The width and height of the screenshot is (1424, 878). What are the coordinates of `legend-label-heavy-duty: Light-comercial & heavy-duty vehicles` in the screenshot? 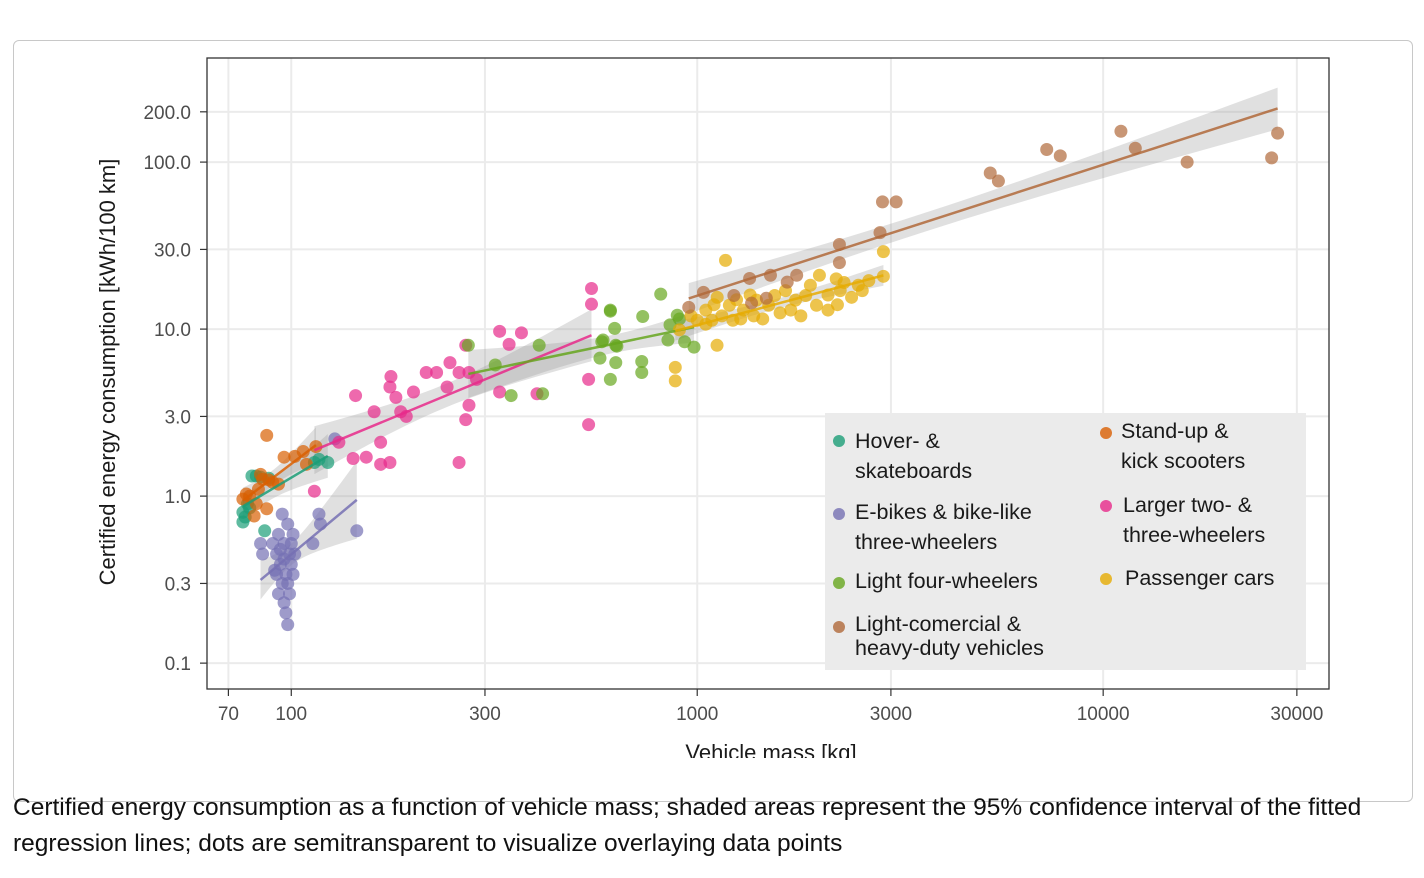 It's located at (949, 636).